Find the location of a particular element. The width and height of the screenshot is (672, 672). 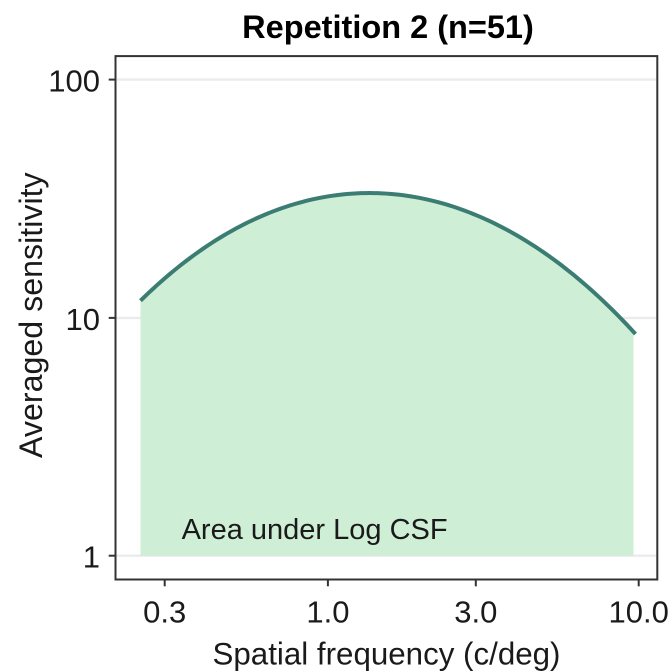

svg-text: 100 is located at coordinates (74, 81).